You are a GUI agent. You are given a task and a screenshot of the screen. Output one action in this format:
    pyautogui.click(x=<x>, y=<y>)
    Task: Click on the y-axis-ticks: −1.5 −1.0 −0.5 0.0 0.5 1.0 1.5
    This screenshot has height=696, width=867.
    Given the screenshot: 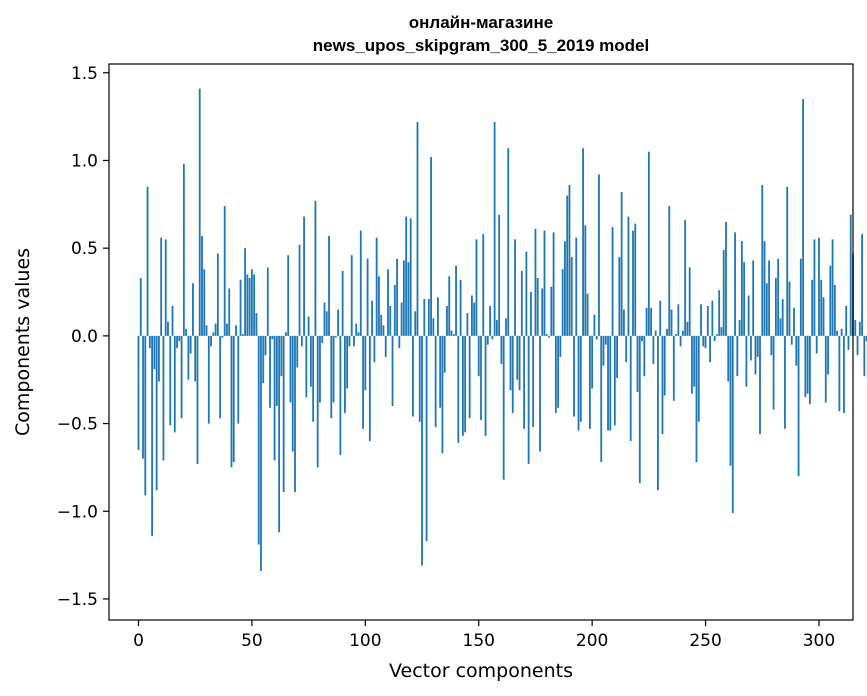 What is the action you would take?
    pyautogui.click(x=83, y=337)
    